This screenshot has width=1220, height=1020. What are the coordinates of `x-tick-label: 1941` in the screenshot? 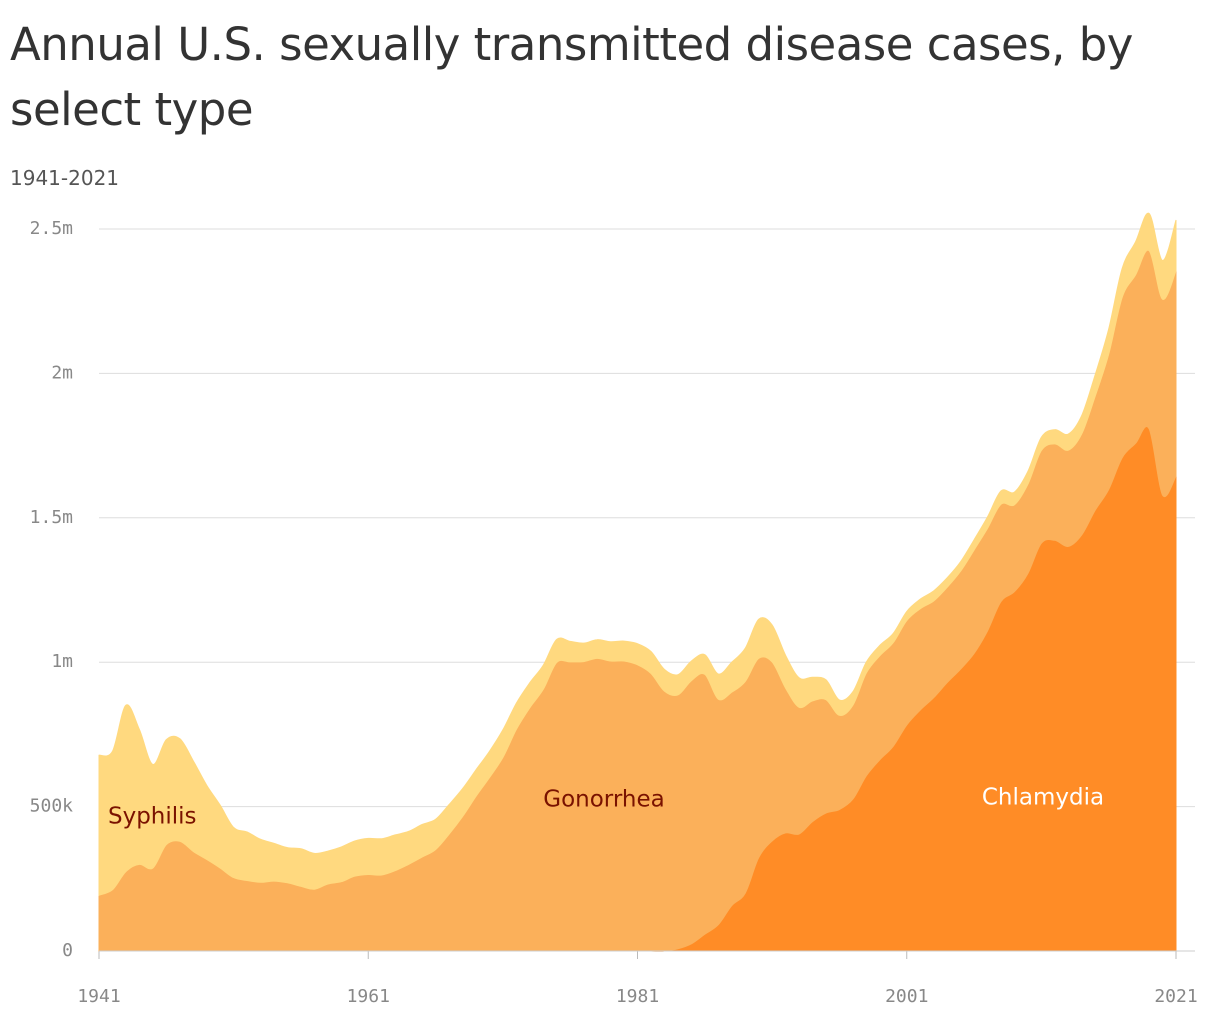 It's located at (98, 996).